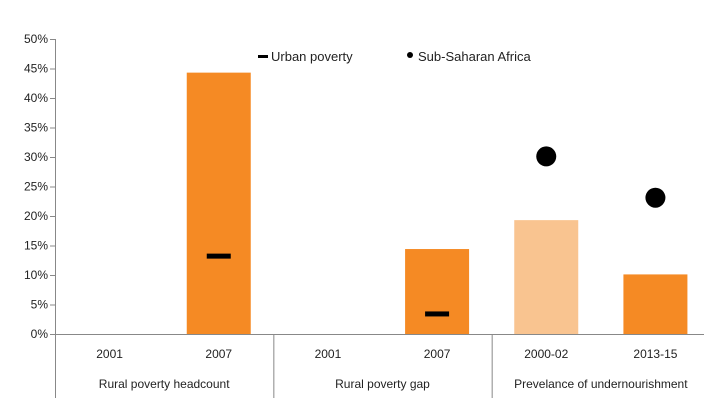 The height and width of the screenshot is (398, 704). Describe the element at coordinates (36, 69) in the screenshot. I see `y-tick-label: 45%` at that location.